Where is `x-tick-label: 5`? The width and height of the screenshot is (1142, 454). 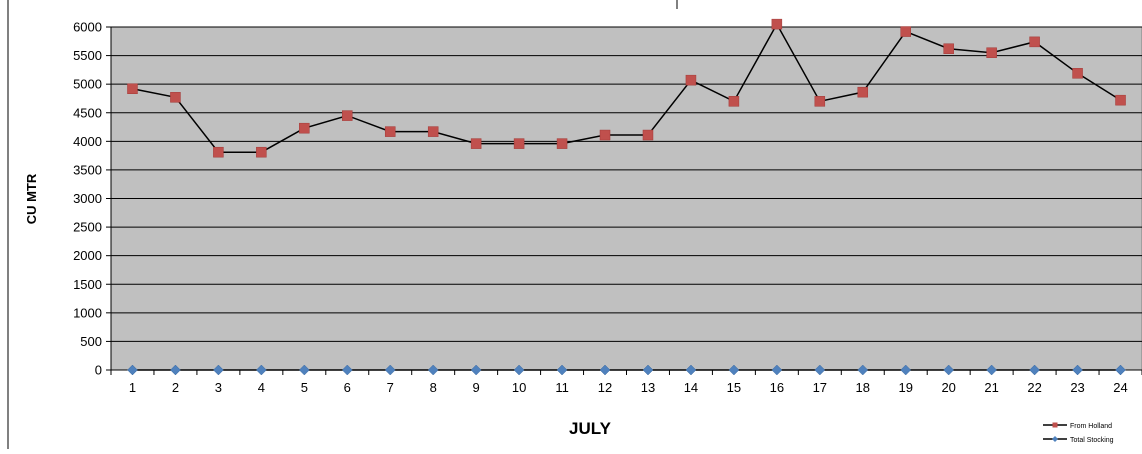 x-tick-label: 5 is located at coordinates (304, 387).